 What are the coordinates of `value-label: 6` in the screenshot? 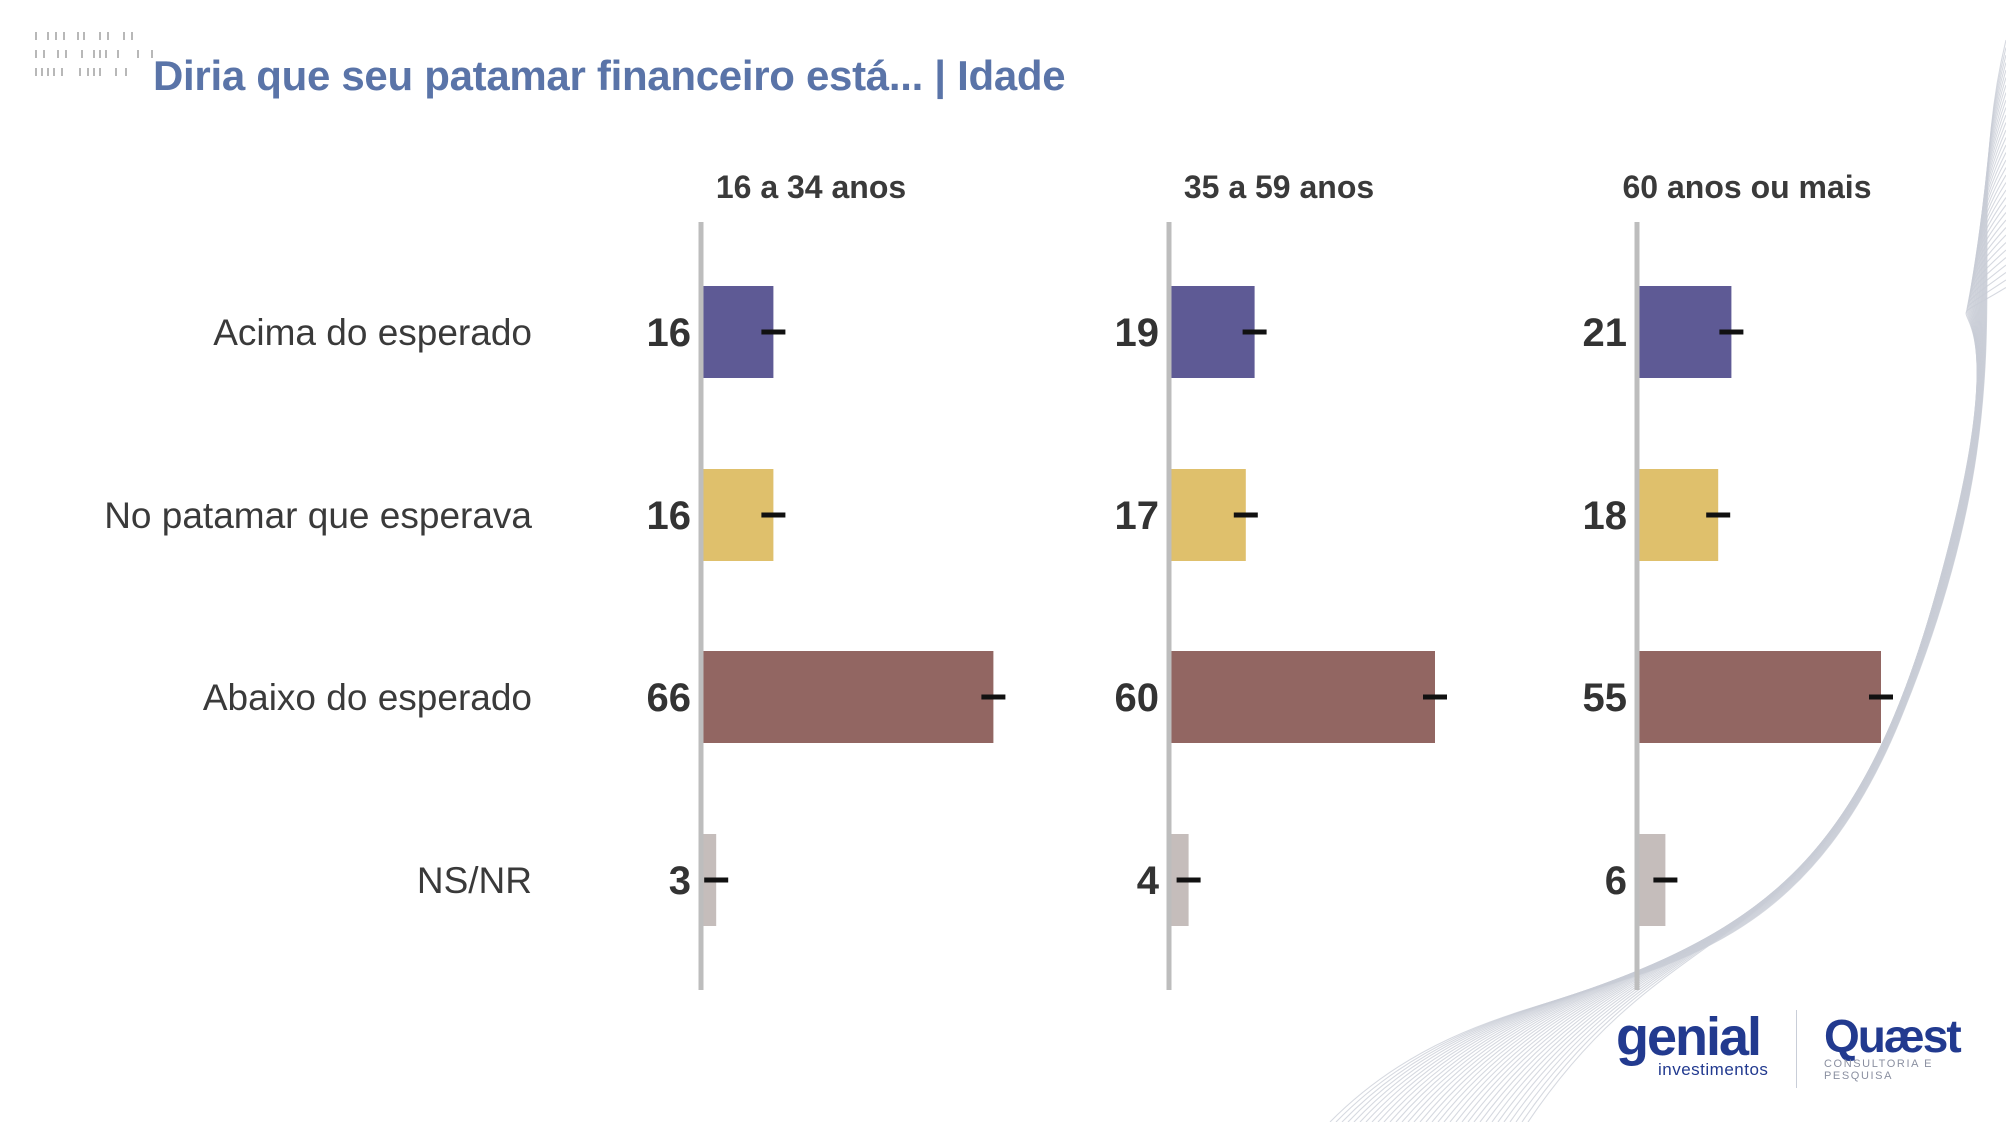 It's located at (1616, 881).